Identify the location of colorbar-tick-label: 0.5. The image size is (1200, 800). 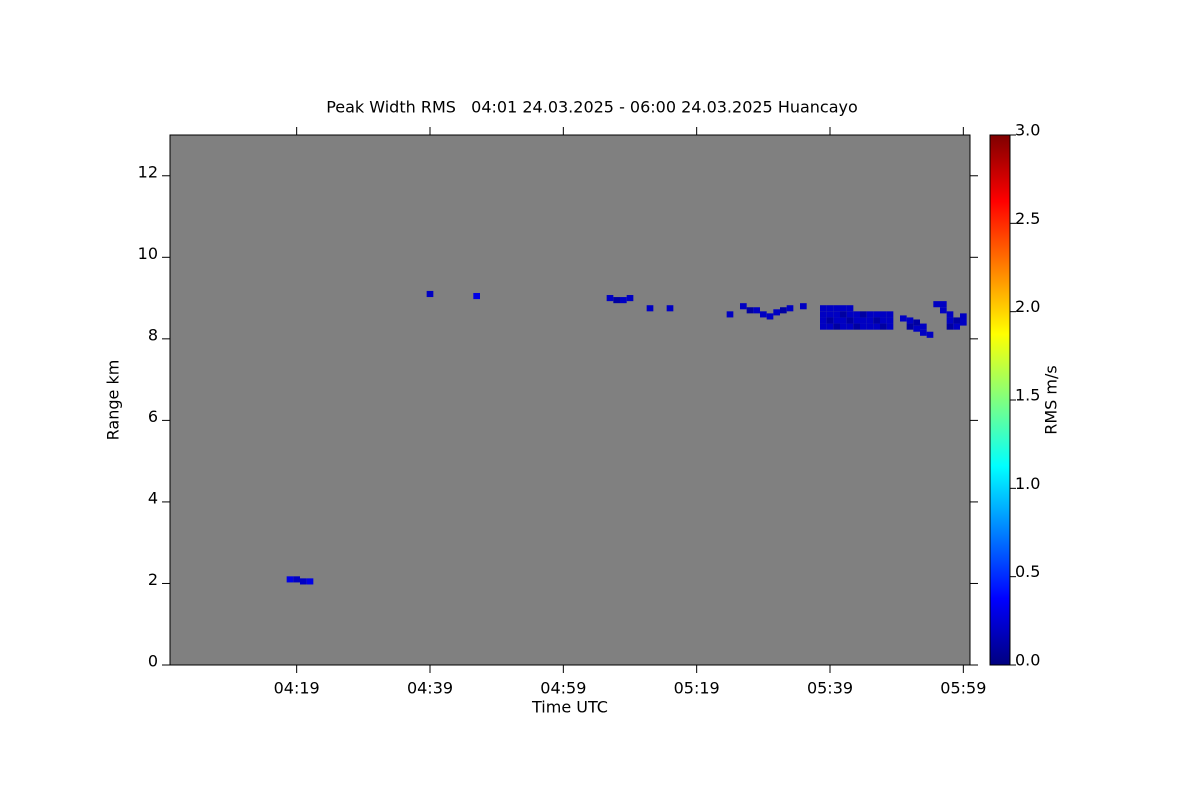
(1027, 571).